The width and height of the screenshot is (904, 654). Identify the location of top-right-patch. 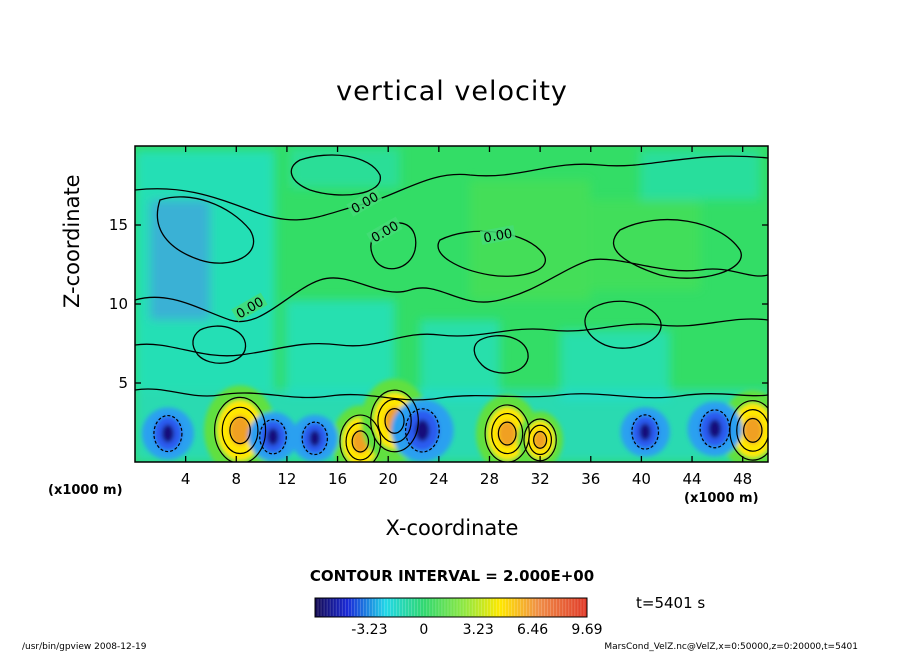
(700, 175).